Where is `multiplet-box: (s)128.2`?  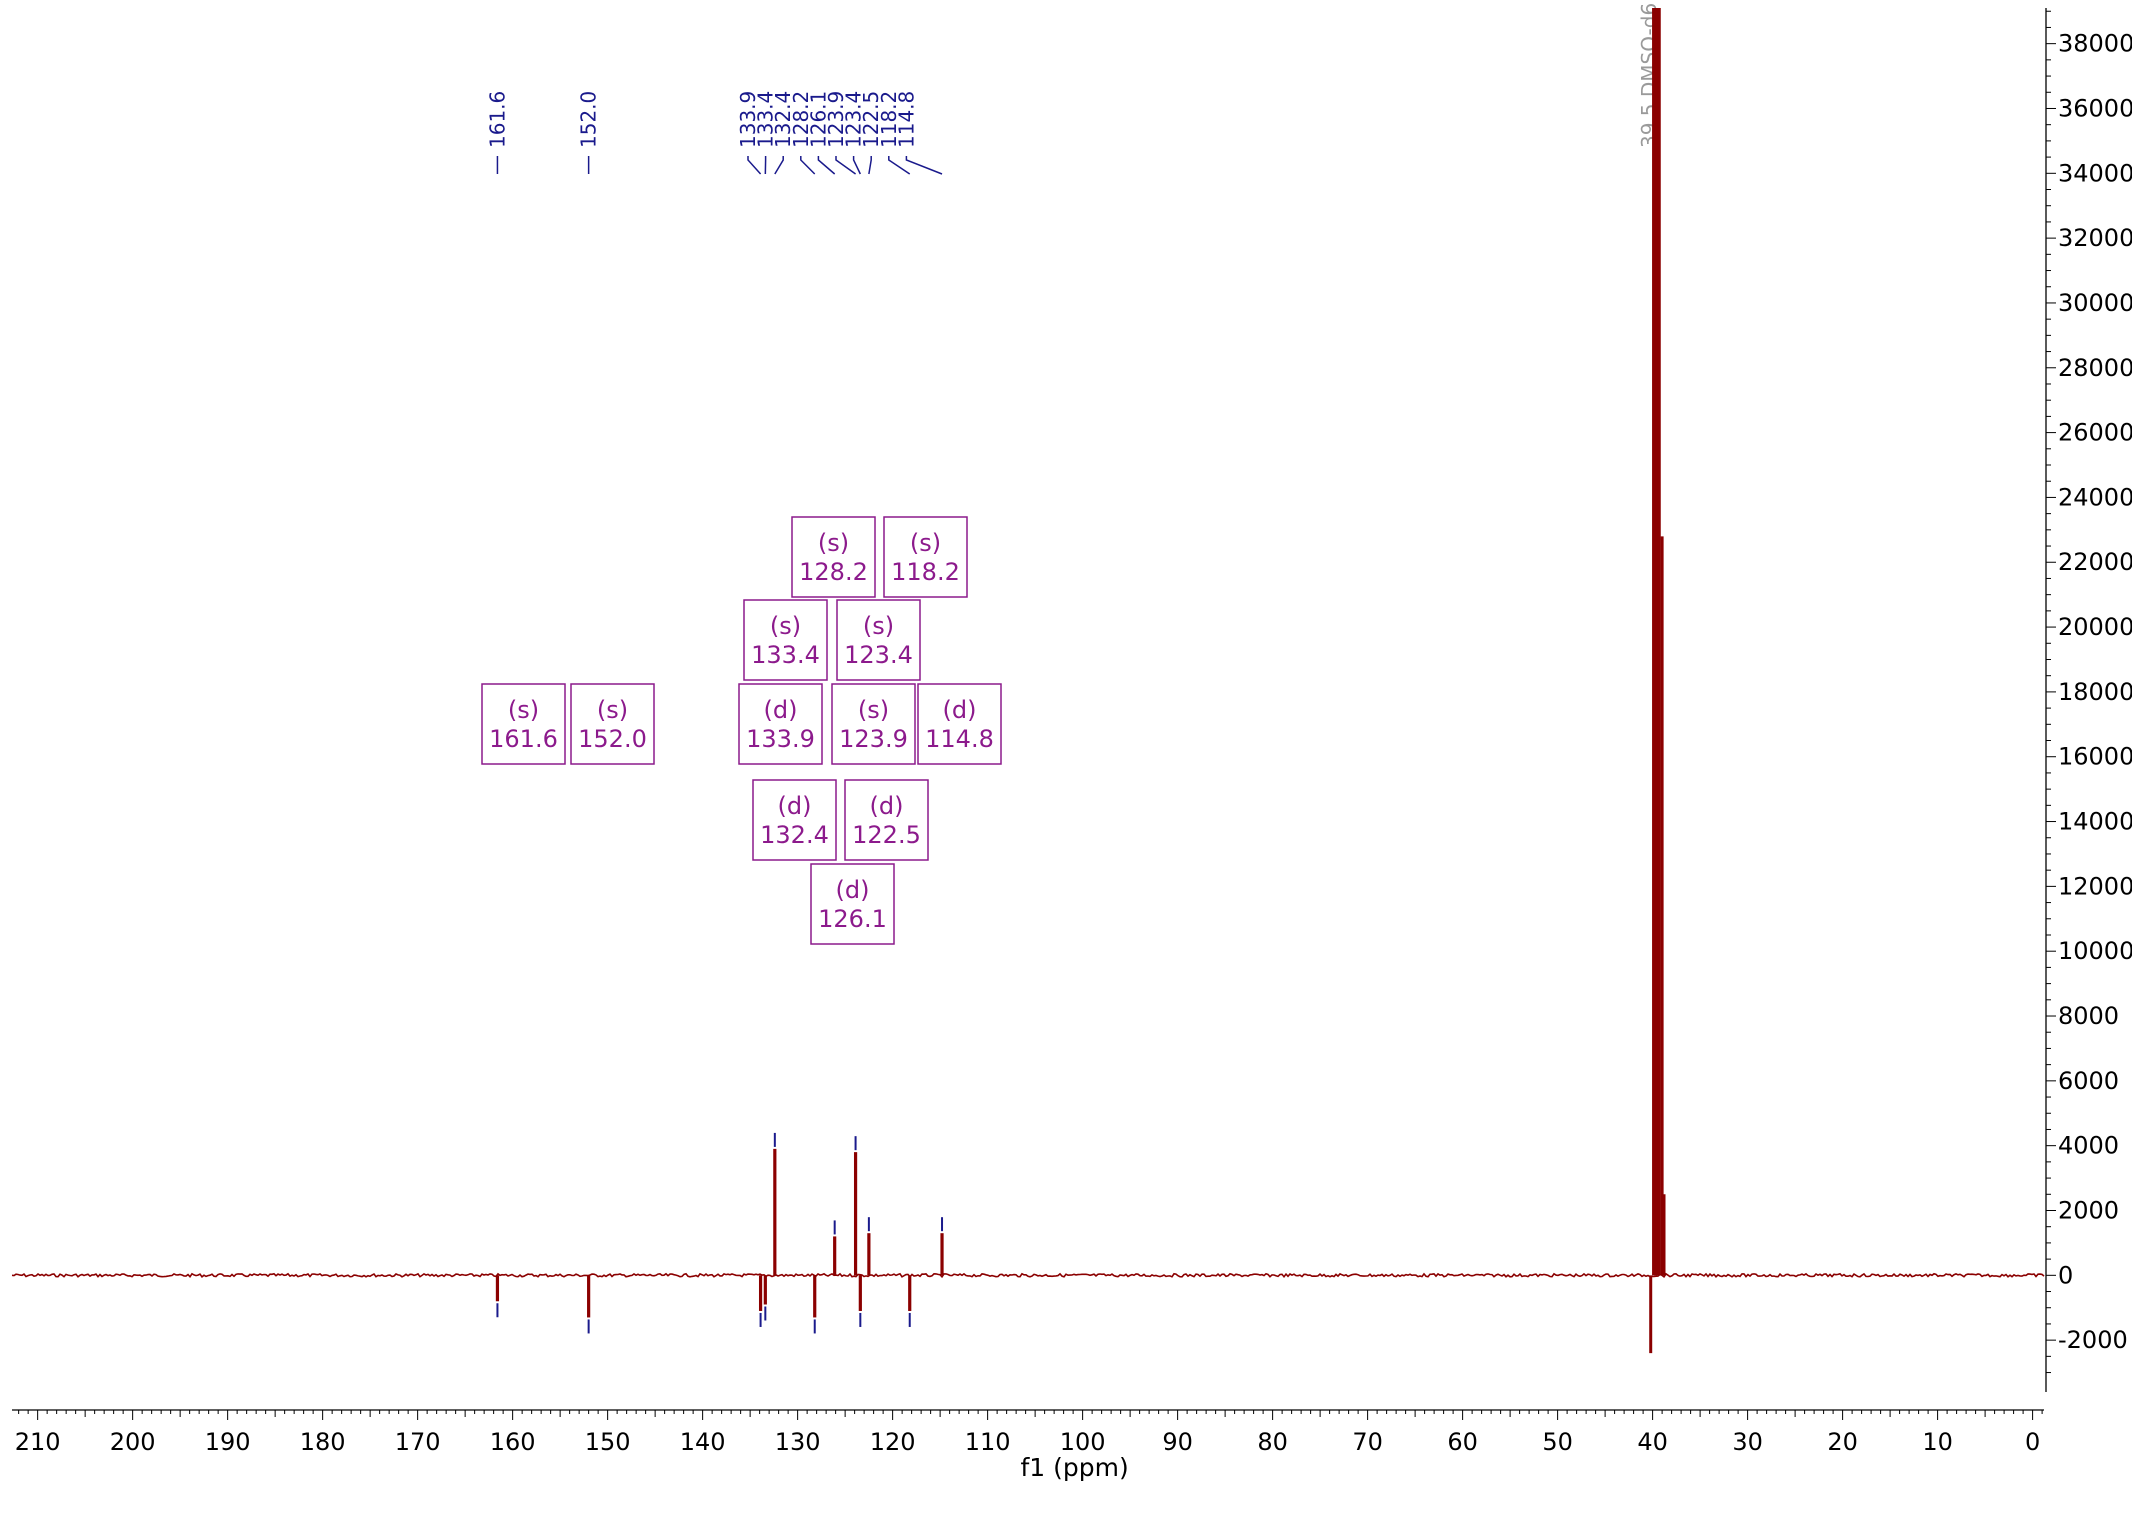 multiplet-box: (s)128.2 is located at coordinates (833, 557).